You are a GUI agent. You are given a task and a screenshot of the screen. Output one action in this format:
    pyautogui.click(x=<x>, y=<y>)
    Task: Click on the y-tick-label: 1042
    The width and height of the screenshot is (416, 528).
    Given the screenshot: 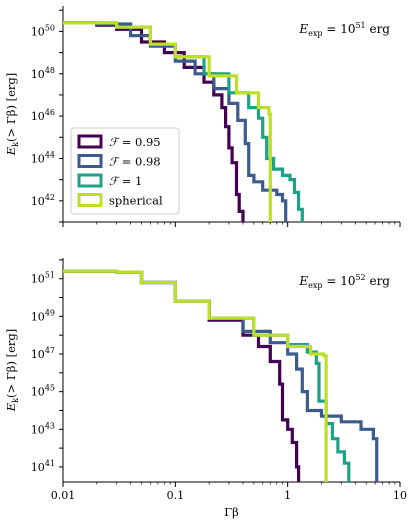 What is the action you would take?
    pyautogui.click(x=43, y=200)
    